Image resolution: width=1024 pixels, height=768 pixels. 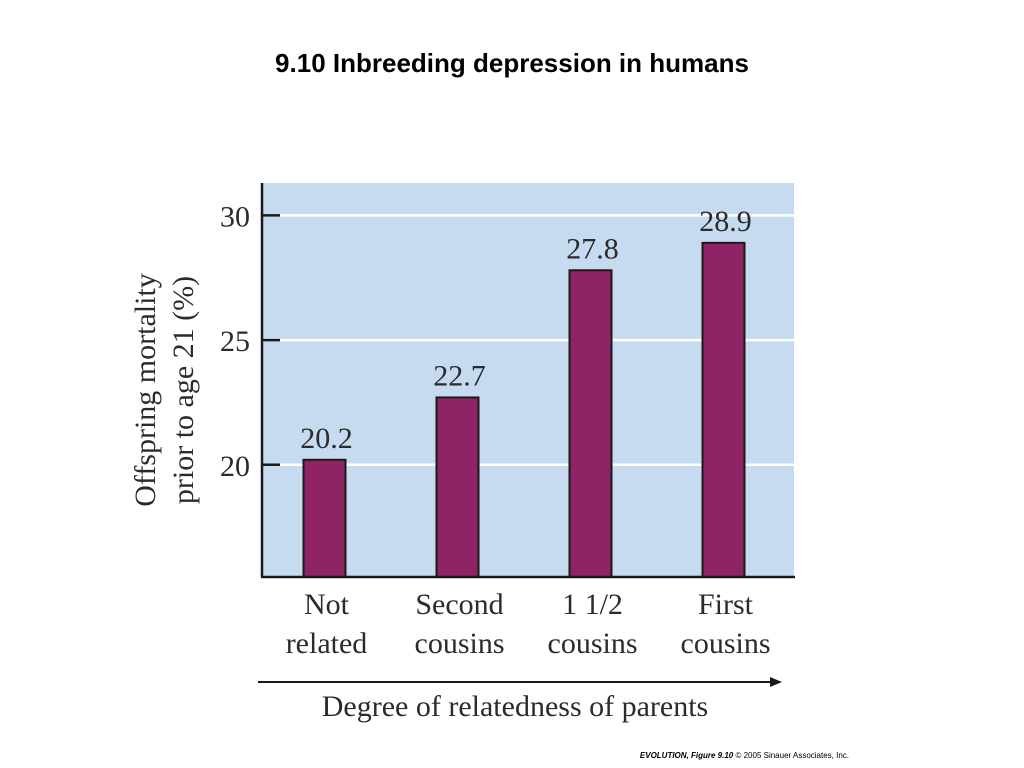 What do you see at coordinates (459, 375) in the screenshot?
I see `bar-value-label: 22.7` at bounding box center [459, 375].